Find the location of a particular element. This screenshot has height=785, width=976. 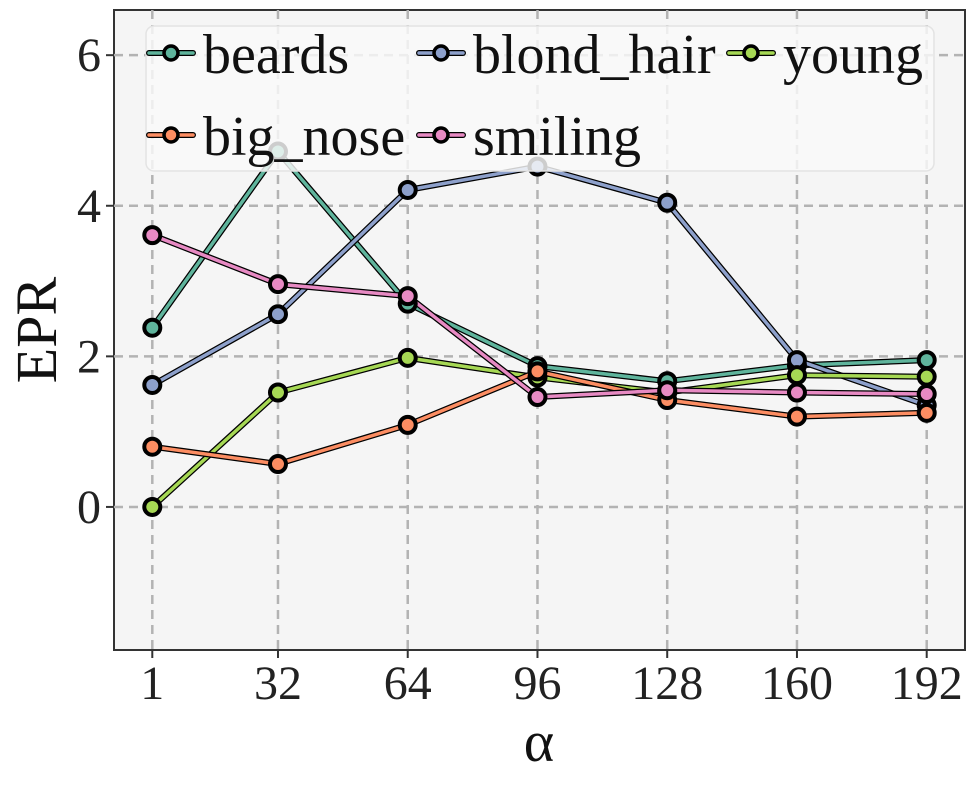

legend-key-marker-smiling is located at coordinates (441, 135).